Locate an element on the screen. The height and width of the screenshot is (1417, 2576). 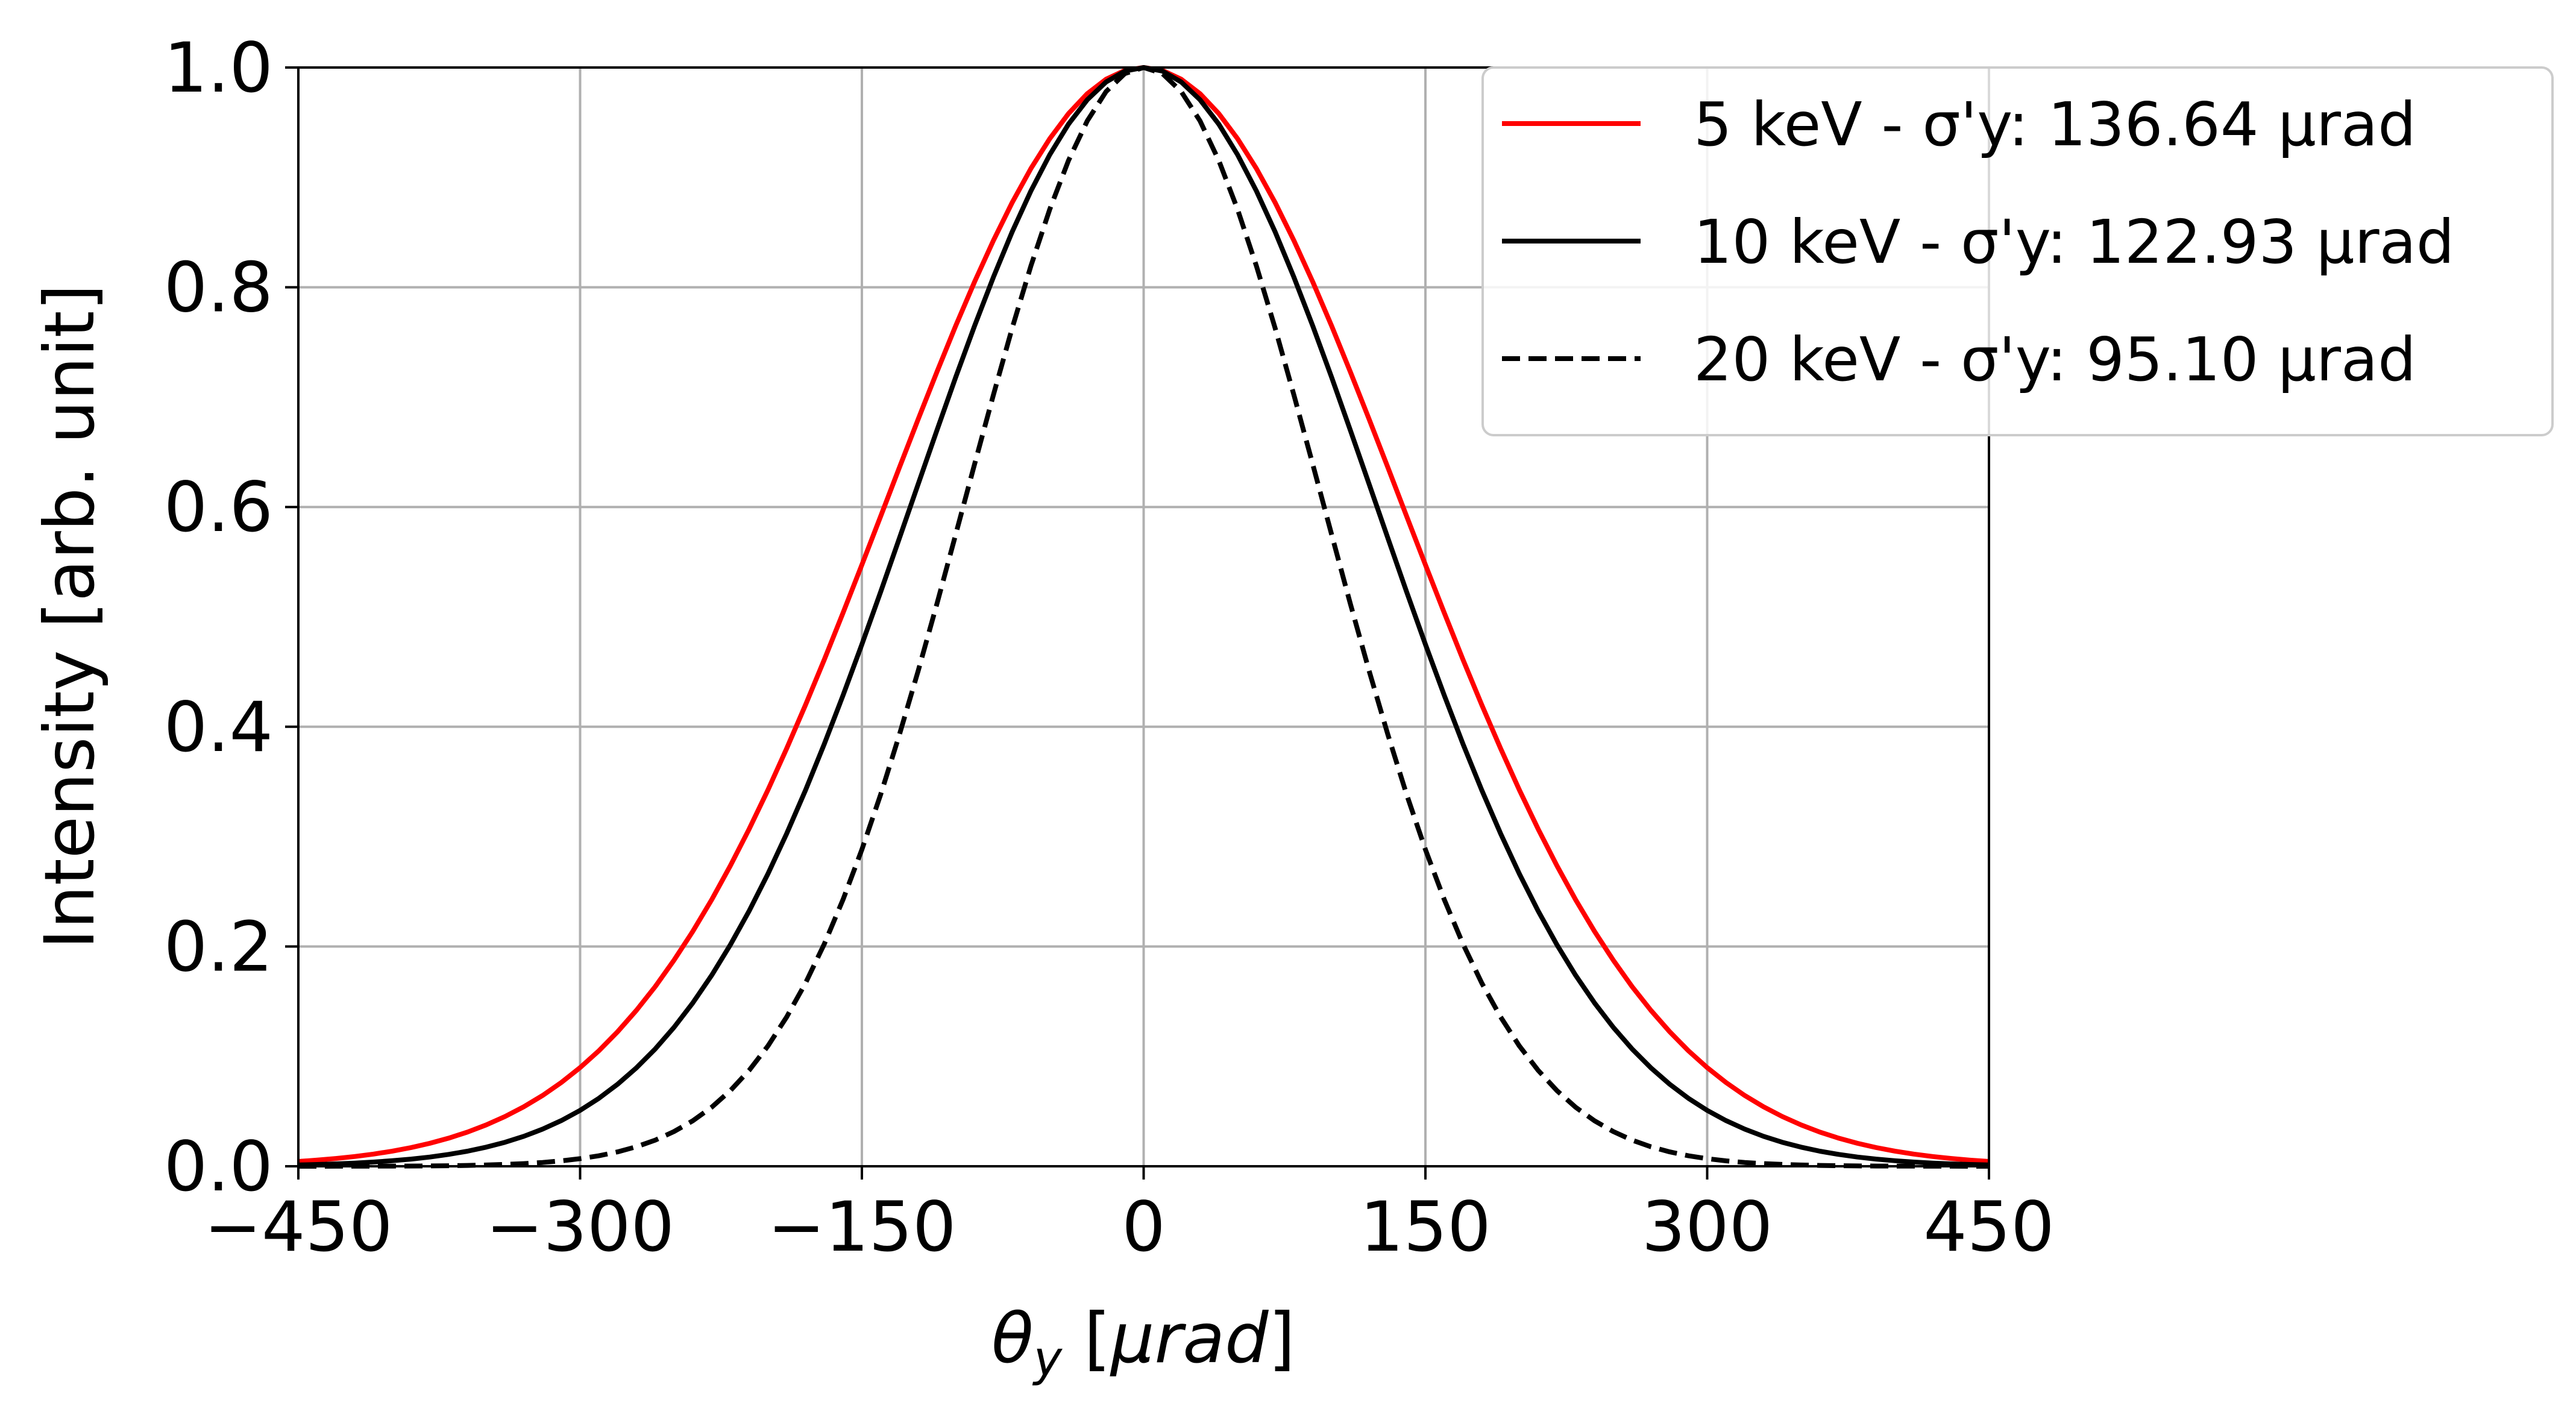
y-tick-label: 0.6 is located at coordinates (218, 507).